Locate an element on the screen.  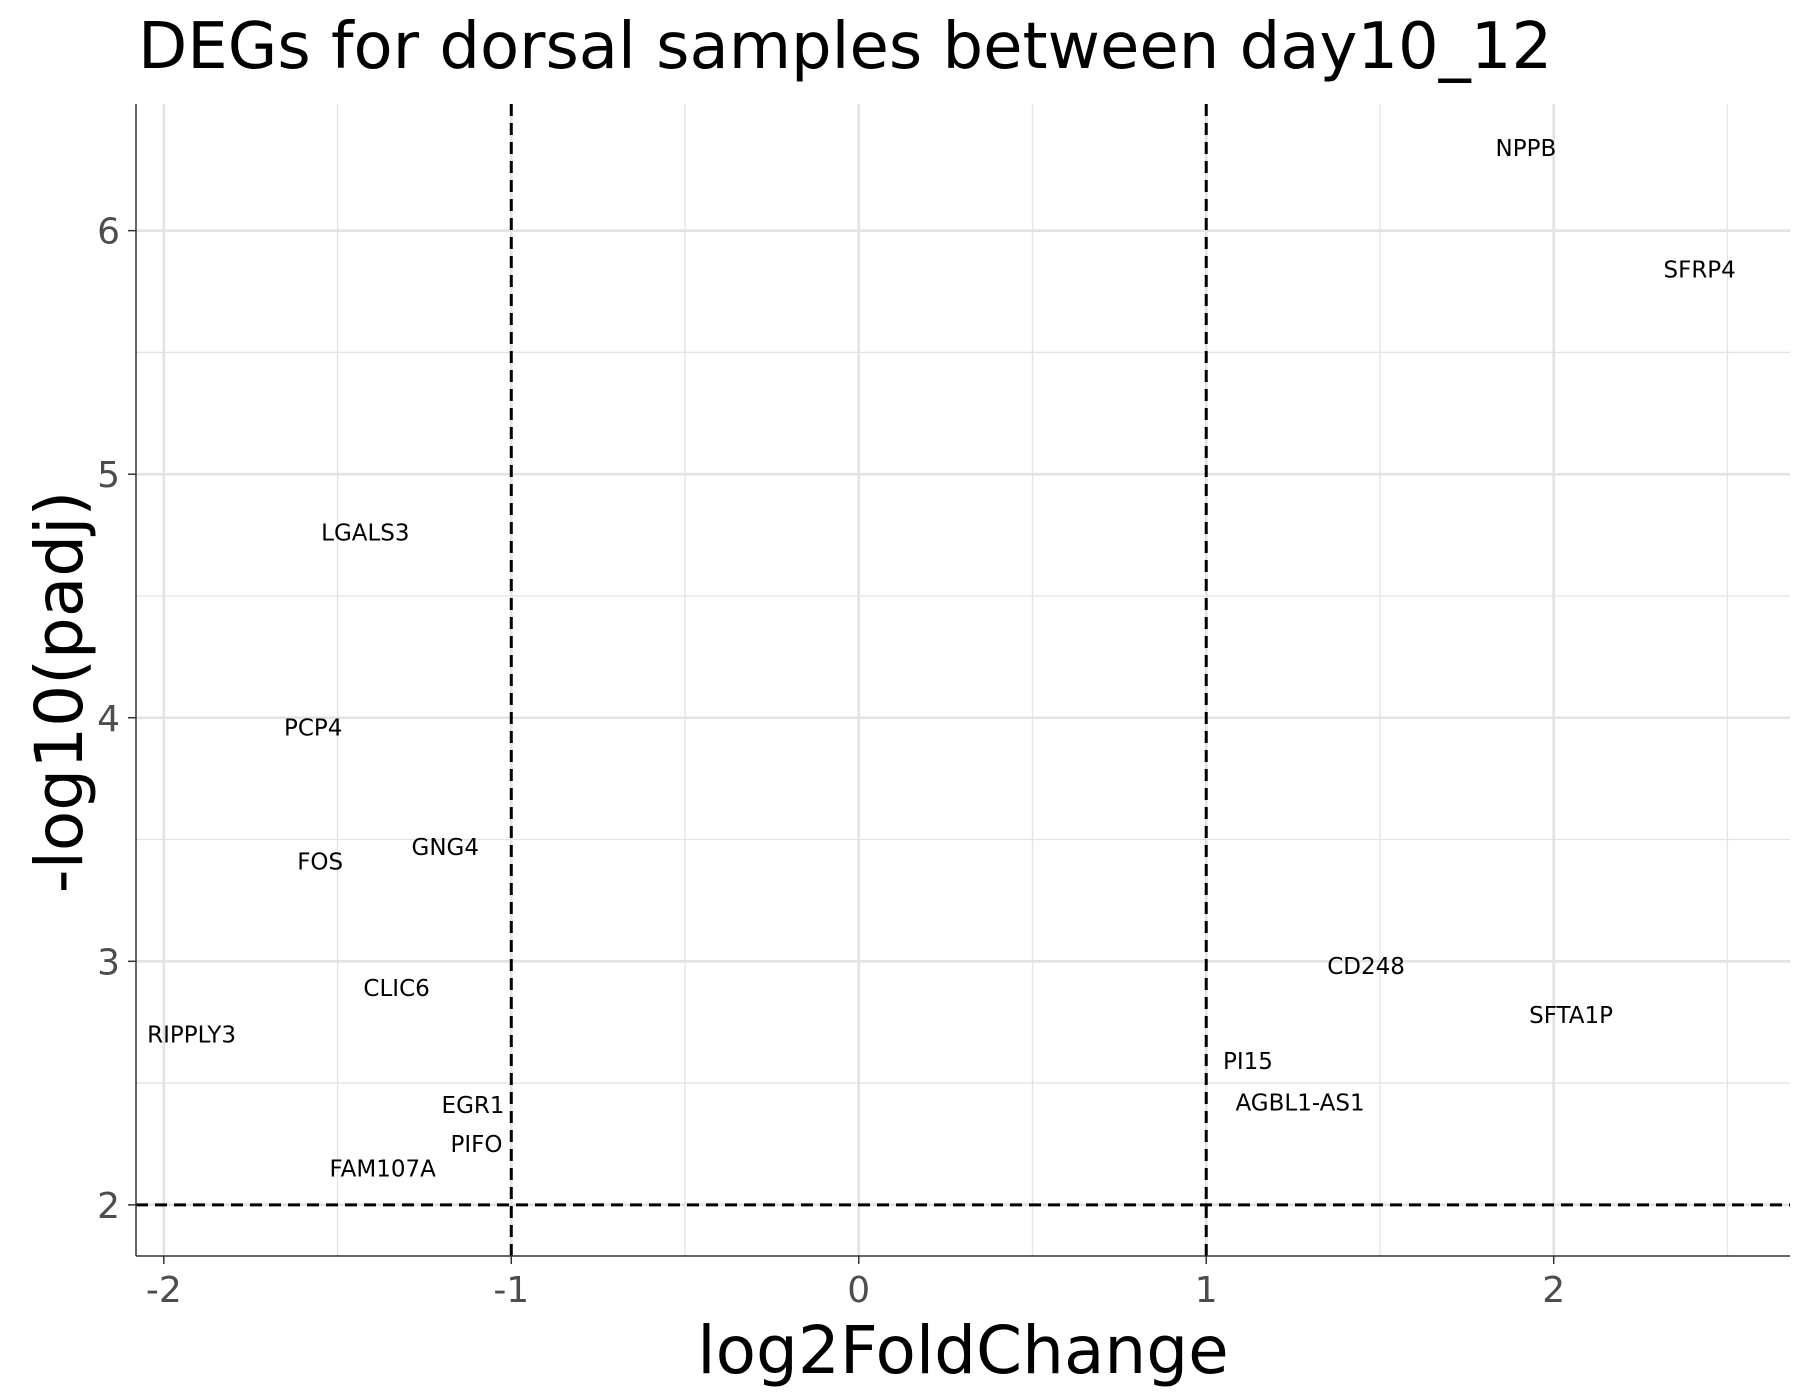
gene-label: PIFO is located at coordinates (477, 1145).